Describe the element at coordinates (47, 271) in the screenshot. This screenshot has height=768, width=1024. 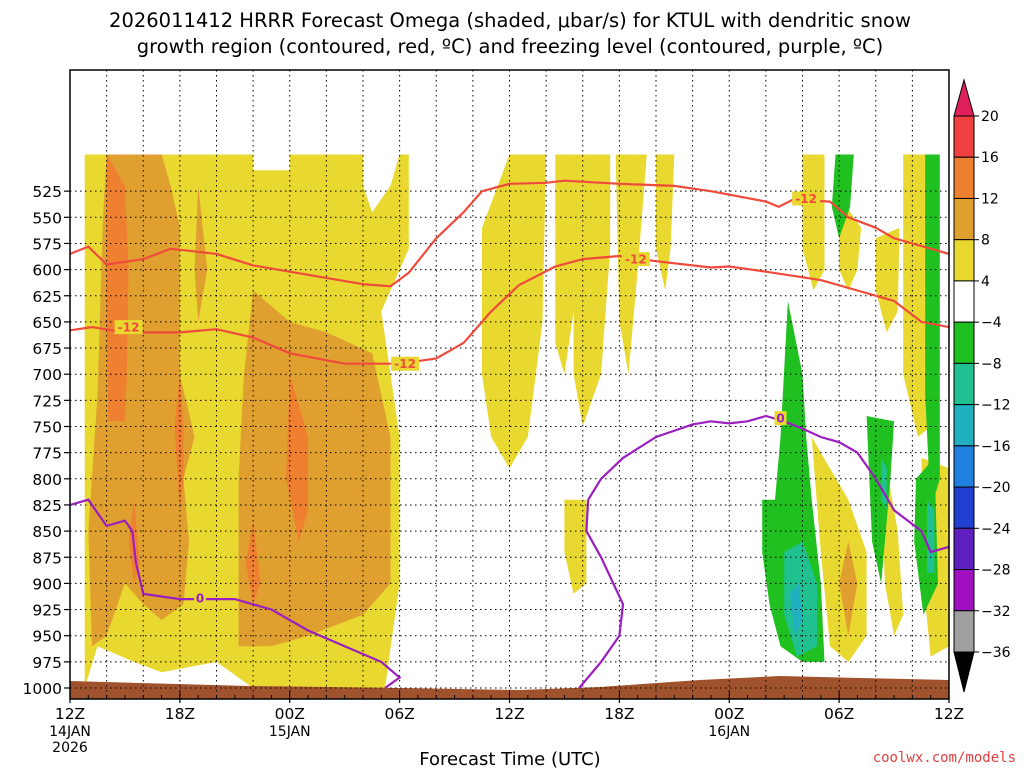
I see `y-tick-label: 600` at that location.